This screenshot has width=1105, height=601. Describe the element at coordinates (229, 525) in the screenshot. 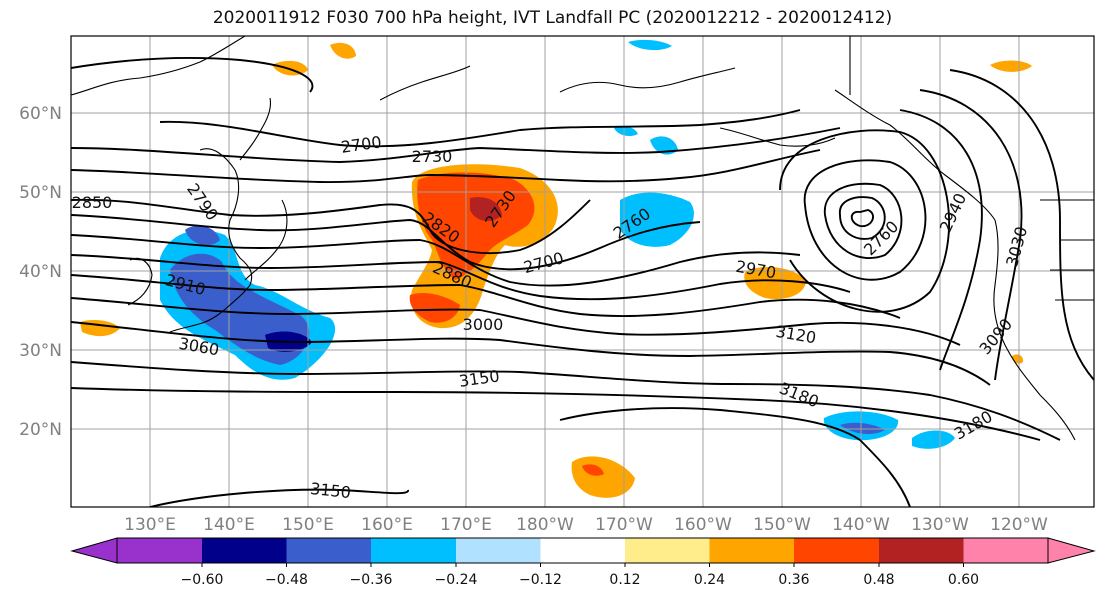

I see `lon-label: 140°E` at that location.